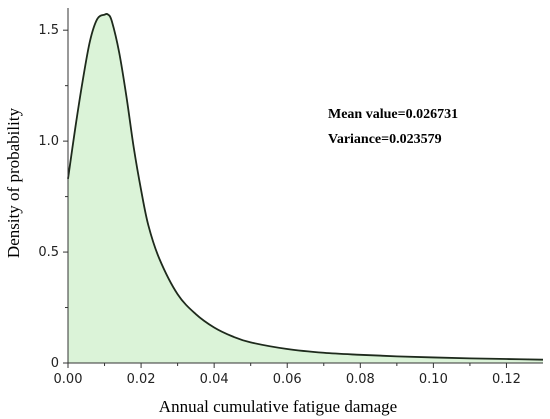 The height and width of the screenshot is (419, 550). What do you see at coordinates (55, 363) in the screenshot?
I see `y-tick-label: 0` at bounding box center [55, 363].